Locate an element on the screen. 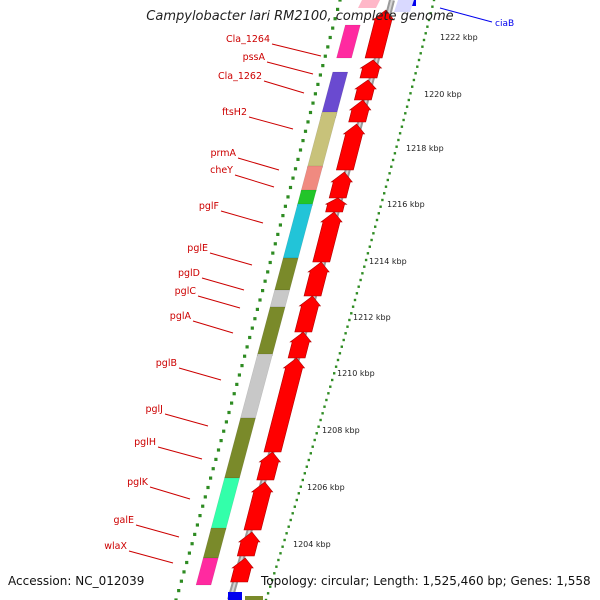 The image size is (600, 600). kbp-label: 1218 kbp is located at coordinates (425, 148).